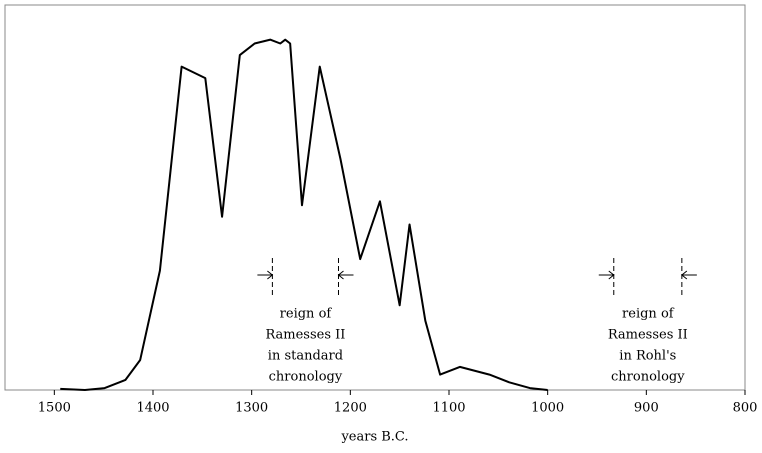  What do you see at coordinates (647, 356) in the screenshot?
I see `annotation-text: in Rohl's` at bounding box center [647, 356].